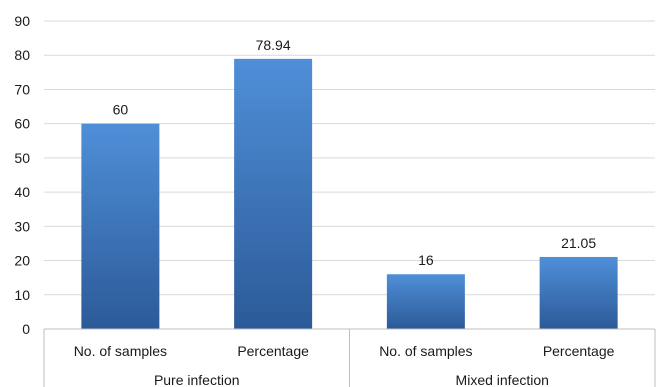  Describe the element at coordinates (578, 243) in the screenshot. I see `data-label: 21.05` at that location.